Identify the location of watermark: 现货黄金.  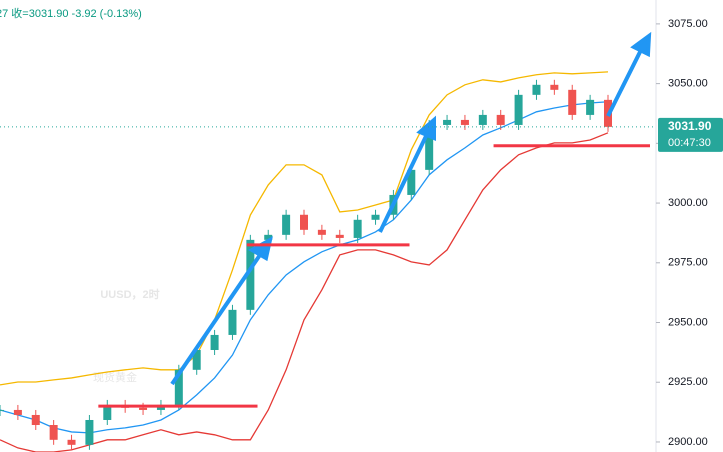
(115, 377).